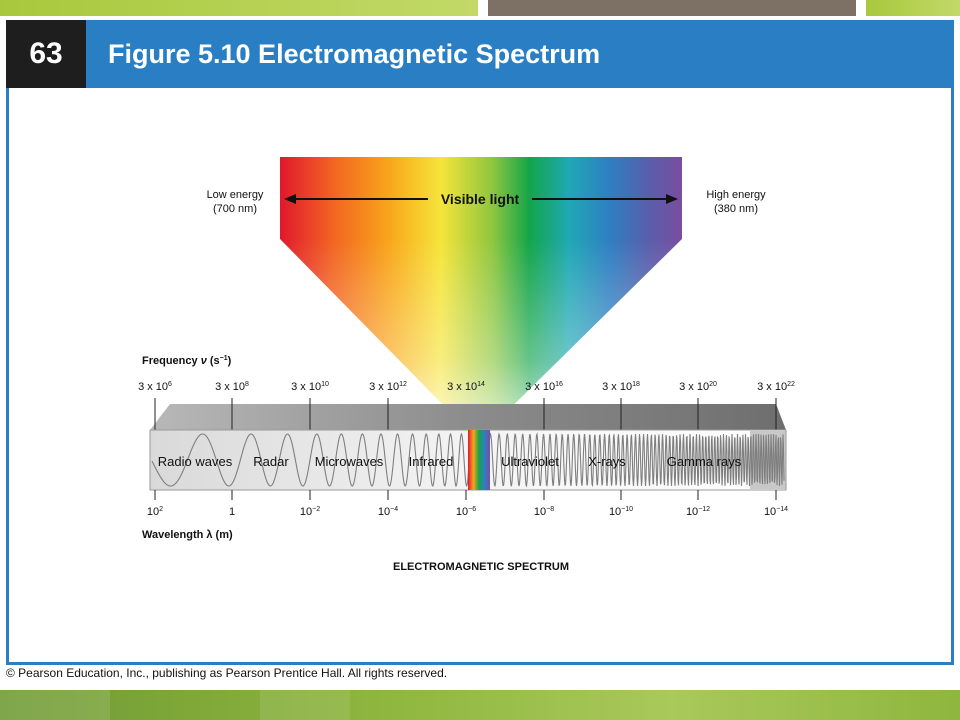 This screenshot has width=960, height=720. Describe the element at coordinates (349, 461) in the screenshot. I see `region-microwaves: Microwaves` at that location.